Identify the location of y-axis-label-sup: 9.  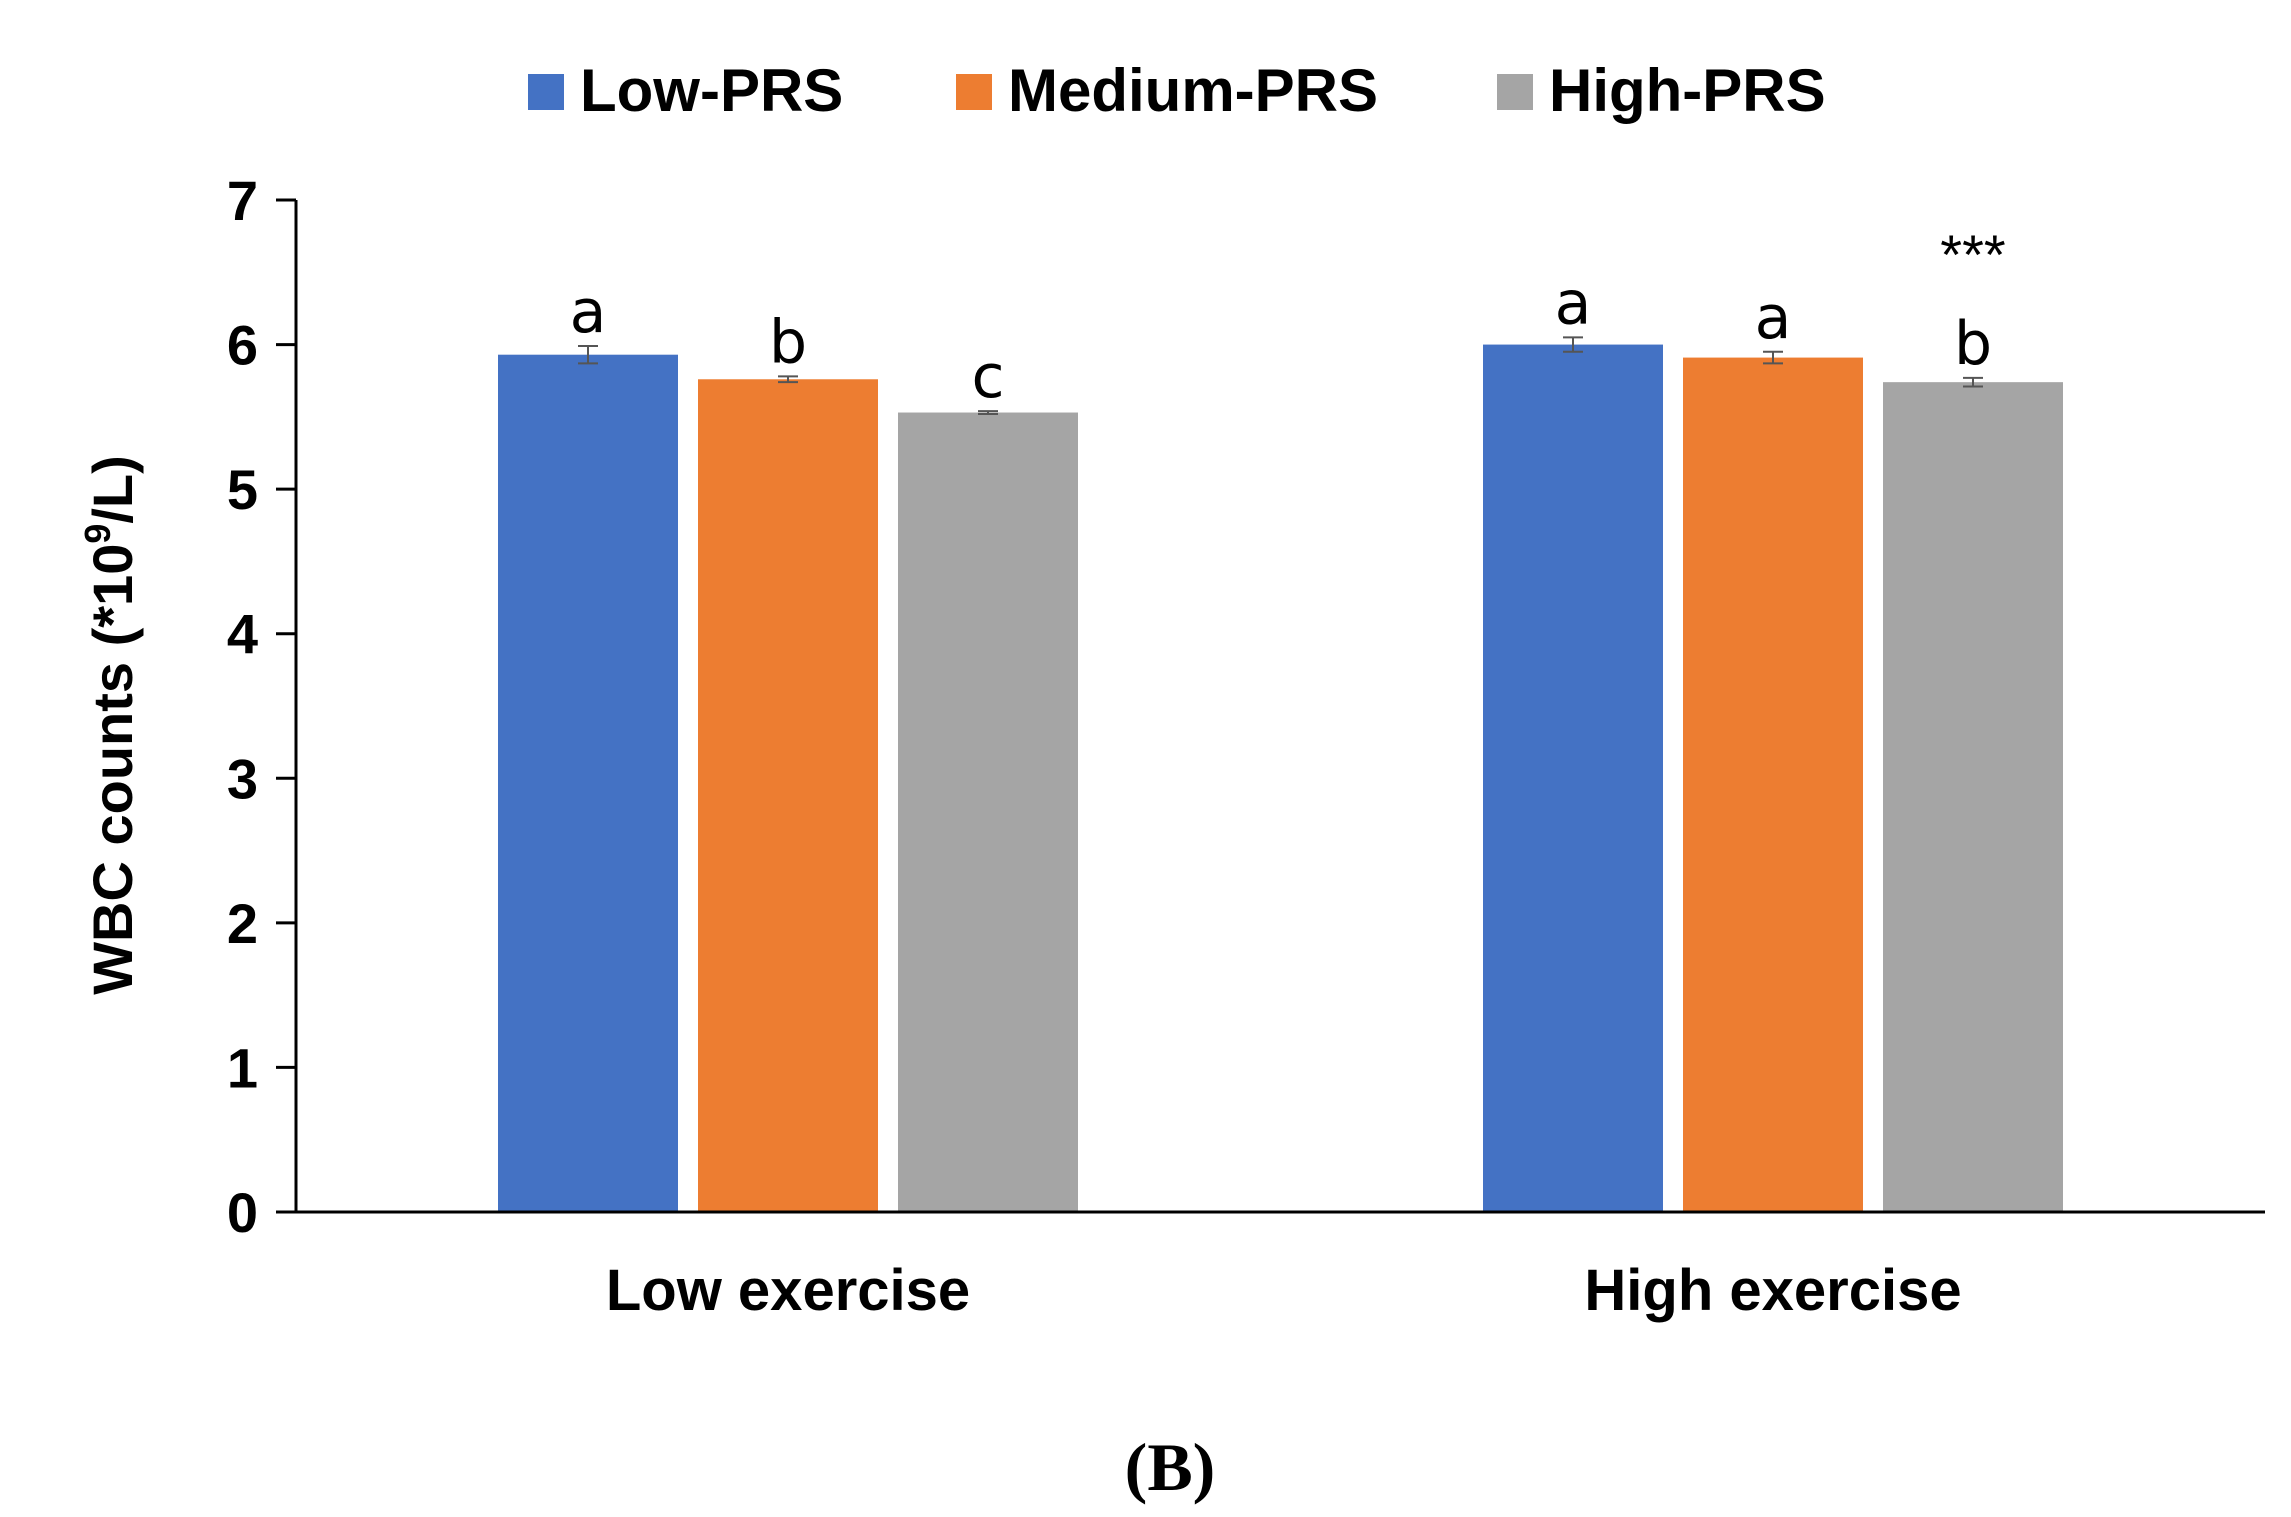
(97, 534).